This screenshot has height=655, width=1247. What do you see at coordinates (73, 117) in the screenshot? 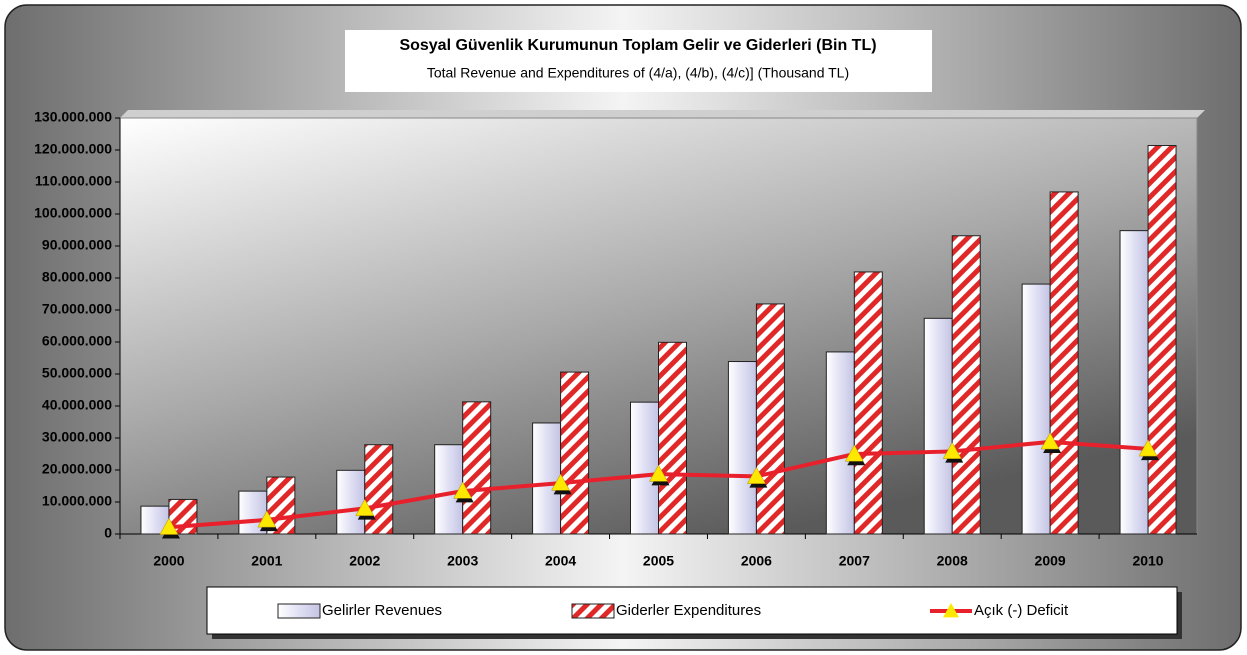
I see `y-tick-label: 130.000.000` at bounding box center [73, 117].